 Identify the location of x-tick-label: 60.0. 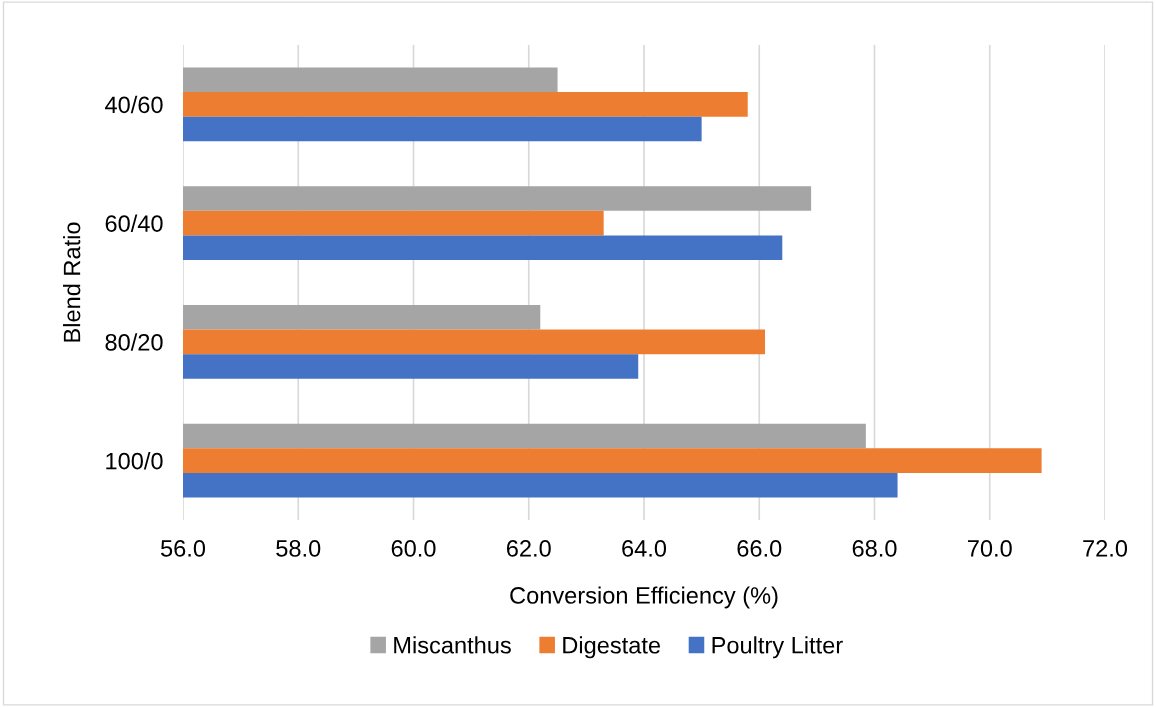
(413, 548).